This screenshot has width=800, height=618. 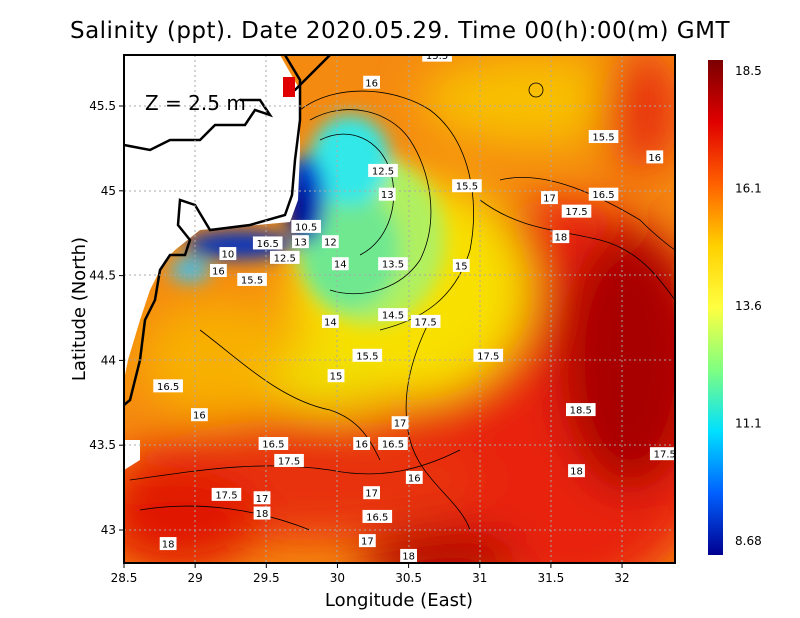 I want to click on contour-label-text: 18.5, so click(x=581, y=411).